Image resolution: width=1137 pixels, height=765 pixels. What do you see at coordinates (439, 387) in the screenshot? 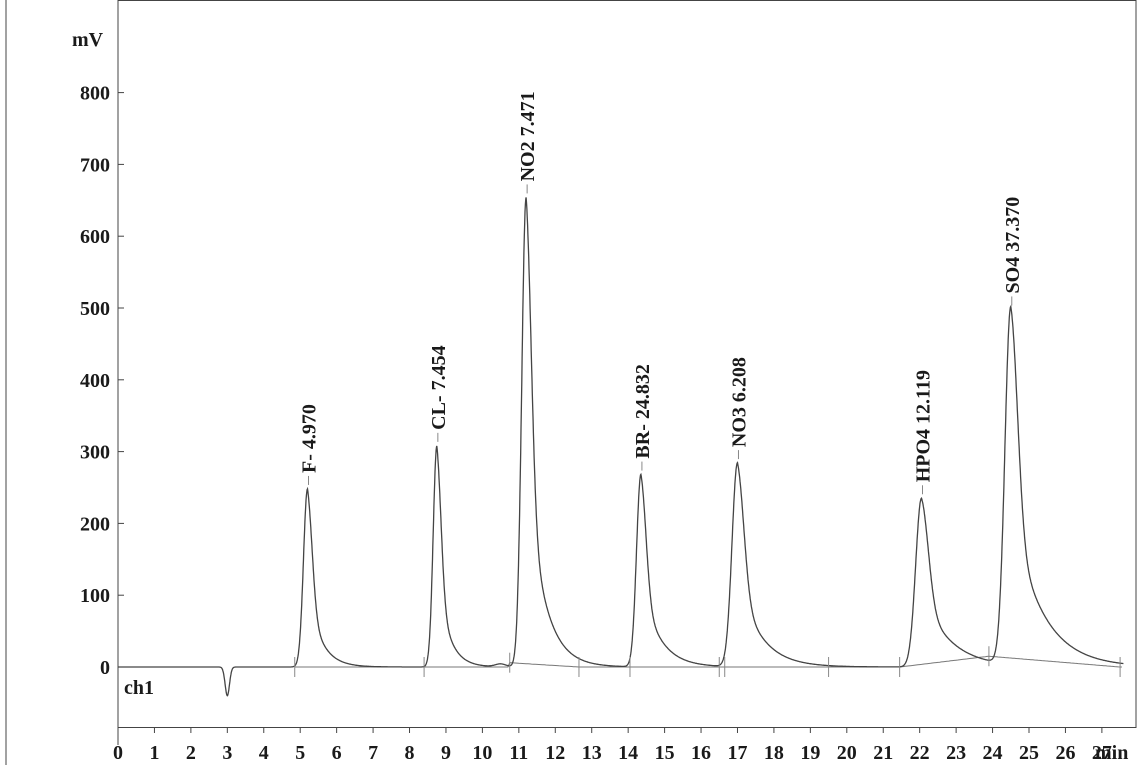
I see `peak-label: CL- 7.454` at bounding box center [439, 387].